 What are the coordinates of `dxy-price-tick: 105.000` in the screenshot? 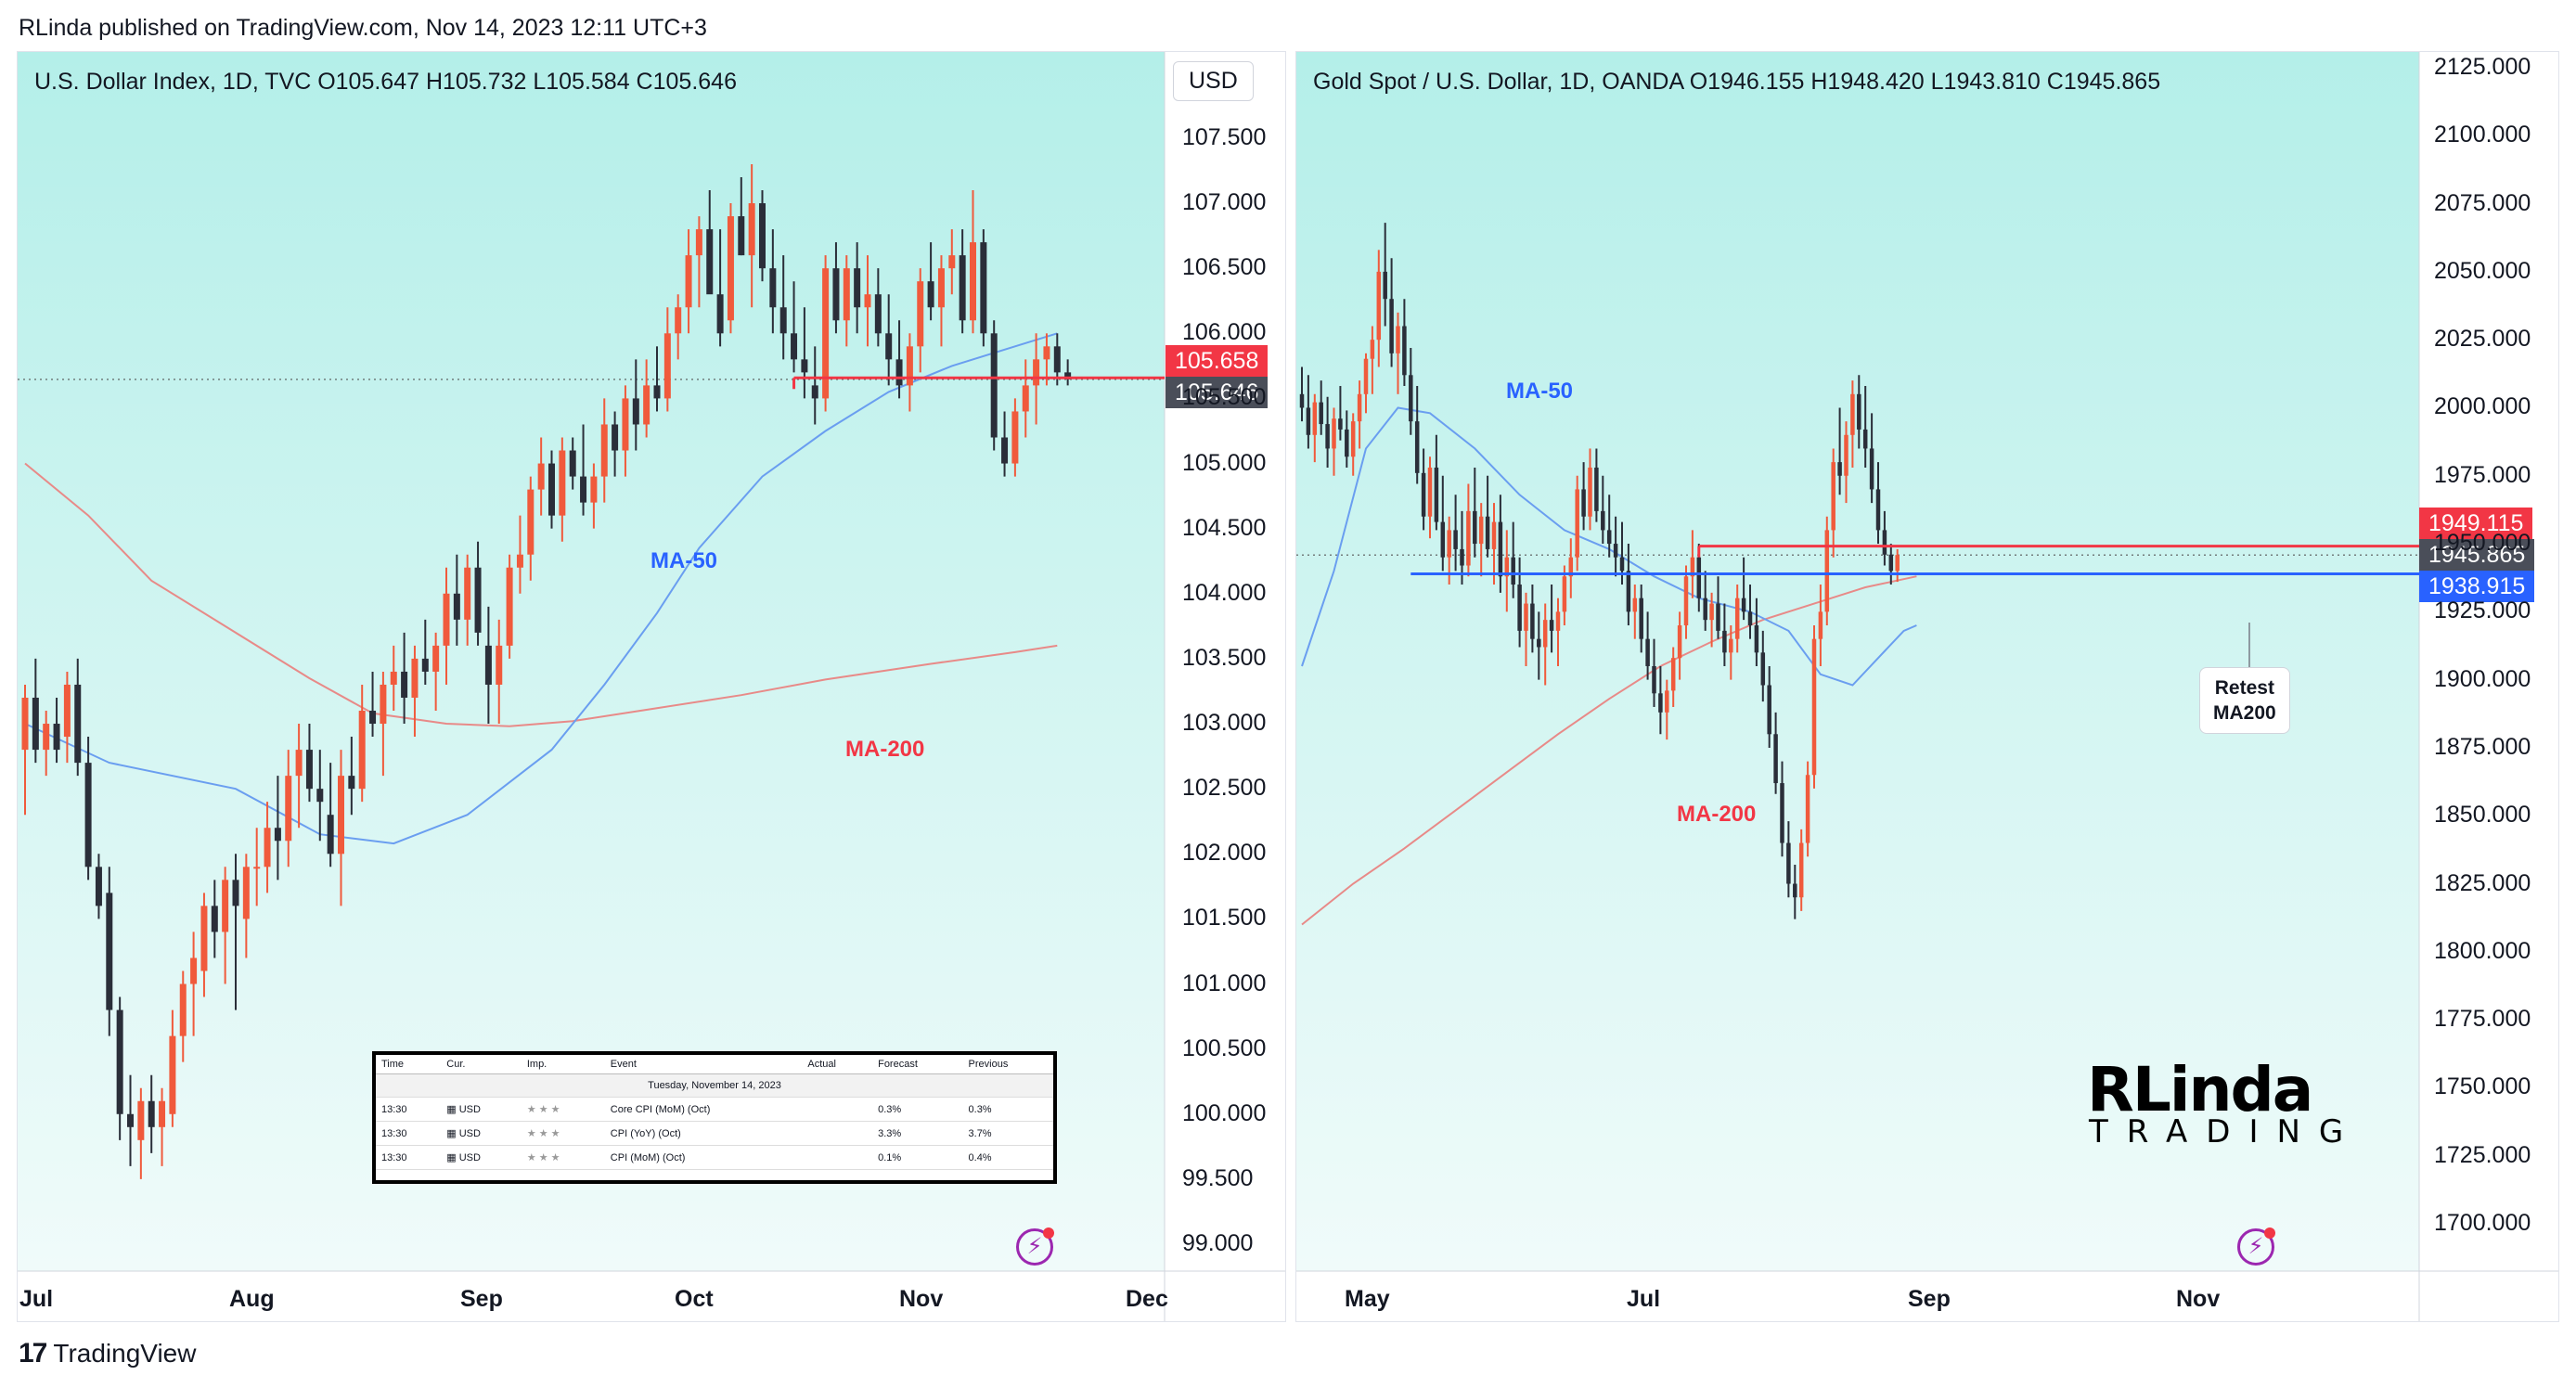 It's located at (1224, 462).